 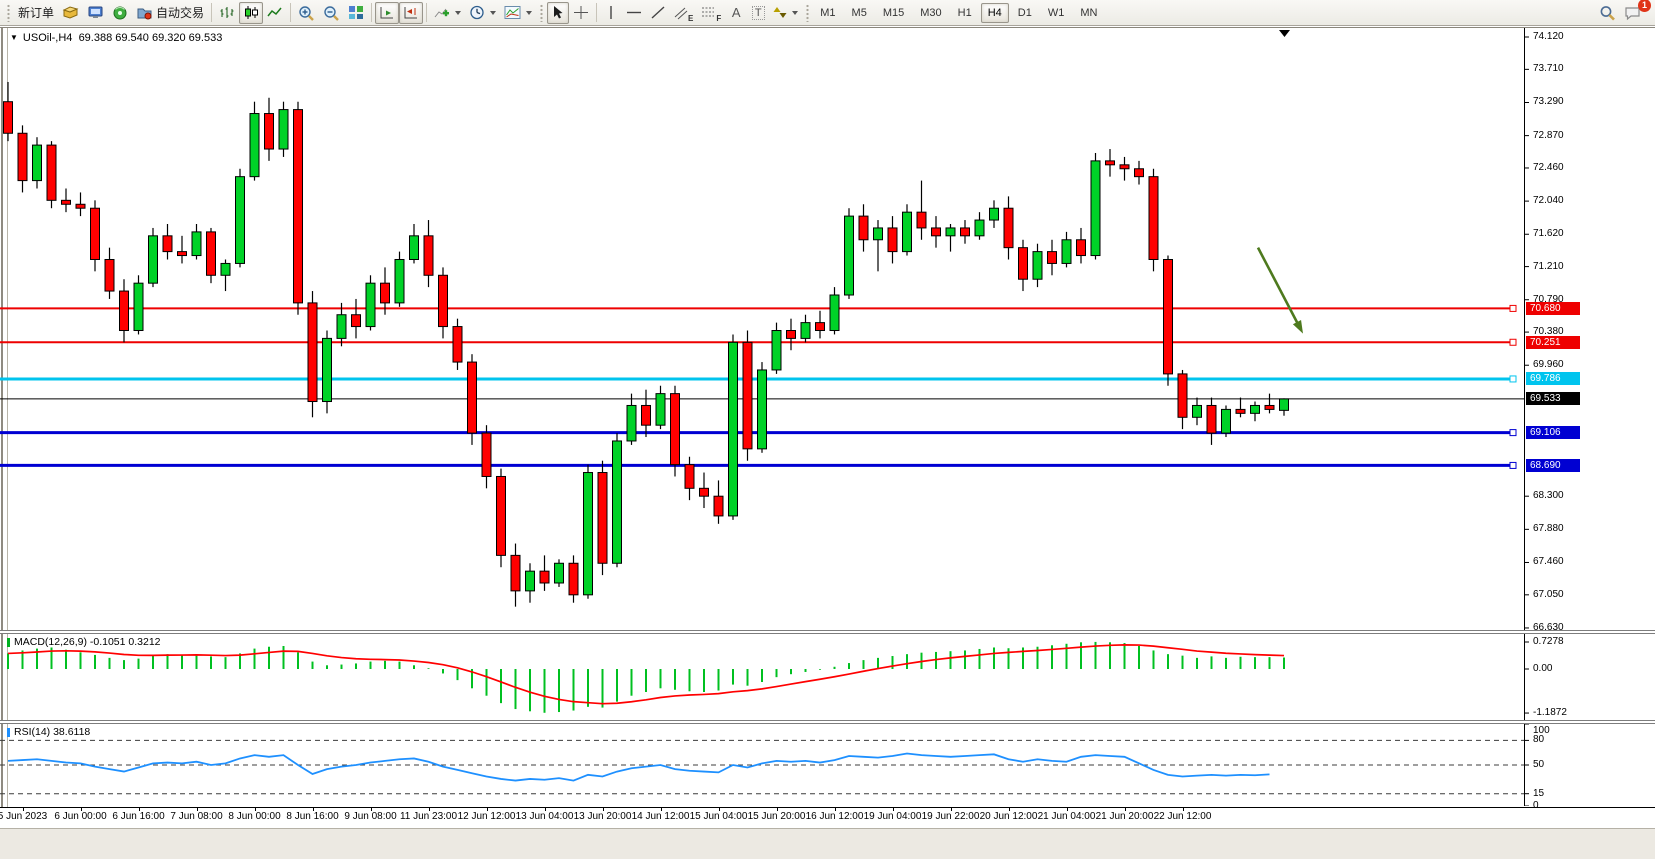 I want to click on equidistant-channel-button: E, so click(x=683, y=13).